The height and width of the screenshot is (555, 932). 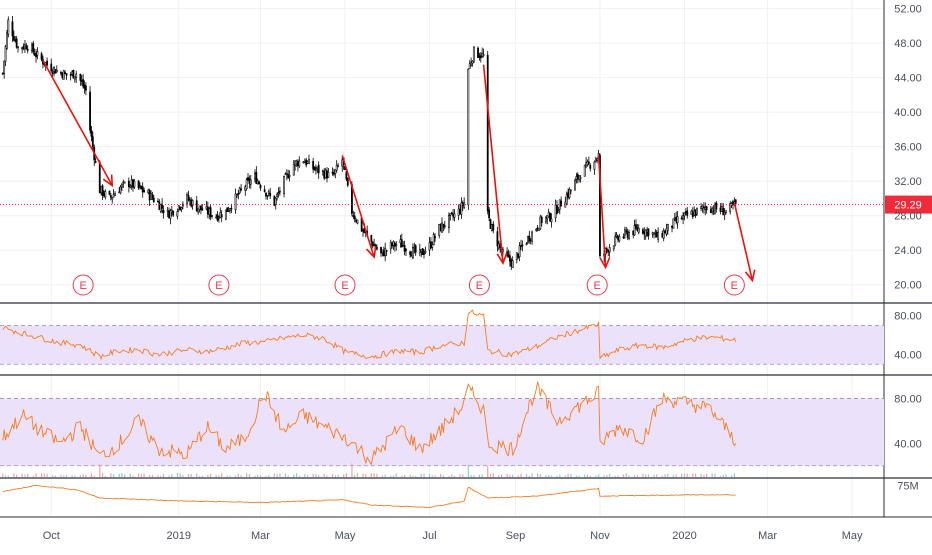 What do you see at coordinates (368, 470) in the screenshot?
I see `volume-bars` at bounding box center [368, 470].